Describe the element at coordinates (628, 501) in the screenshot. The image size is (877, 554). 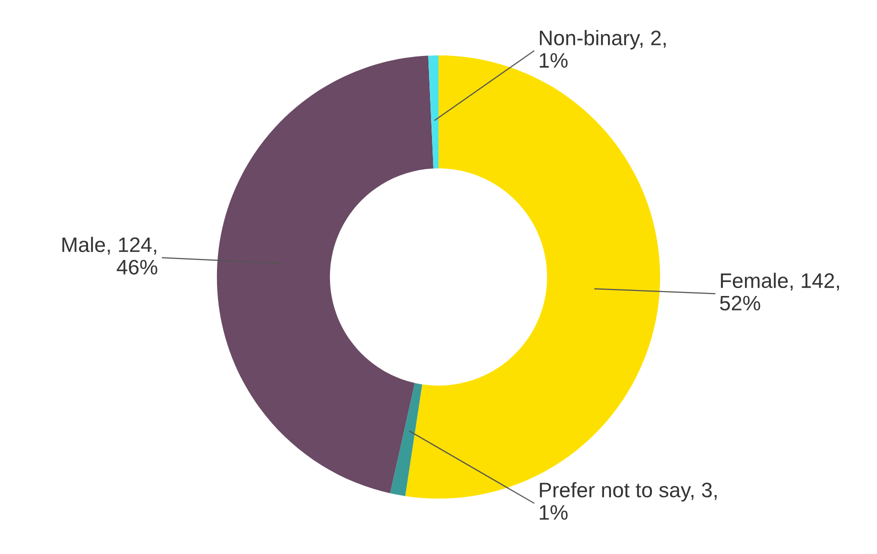
I see `slice-label: Prefer not to say, 3, 1%` at that location.